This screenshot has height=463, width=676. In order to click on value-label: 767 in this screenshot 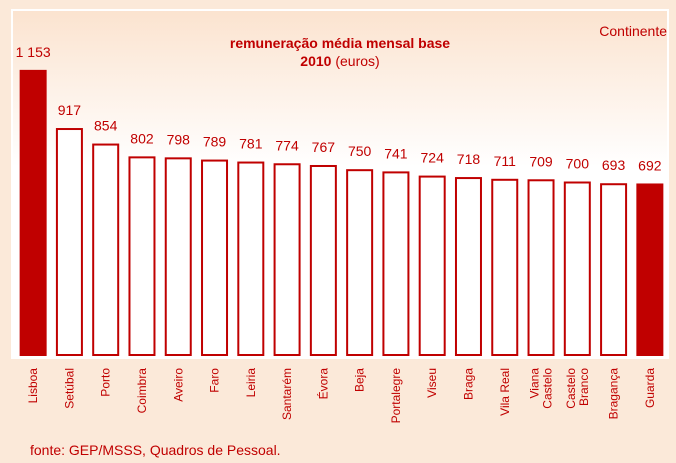, I will do `click(324, 147)`.